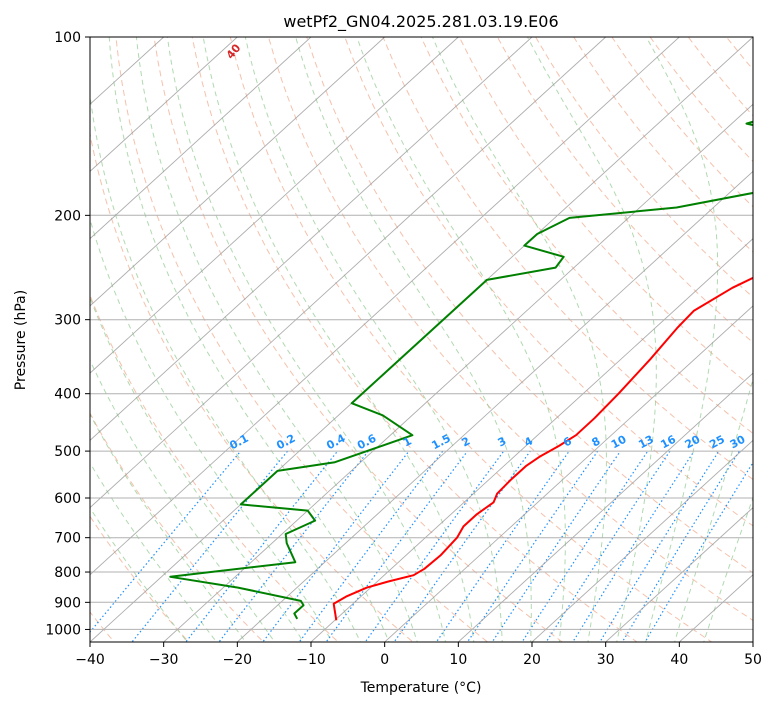 The width and height of the screenshot is (775, 708). What do you see at coordinates (679, 660) in the screenshot?
I see `x-tick-label: 40` at bounding box center [679, 660].